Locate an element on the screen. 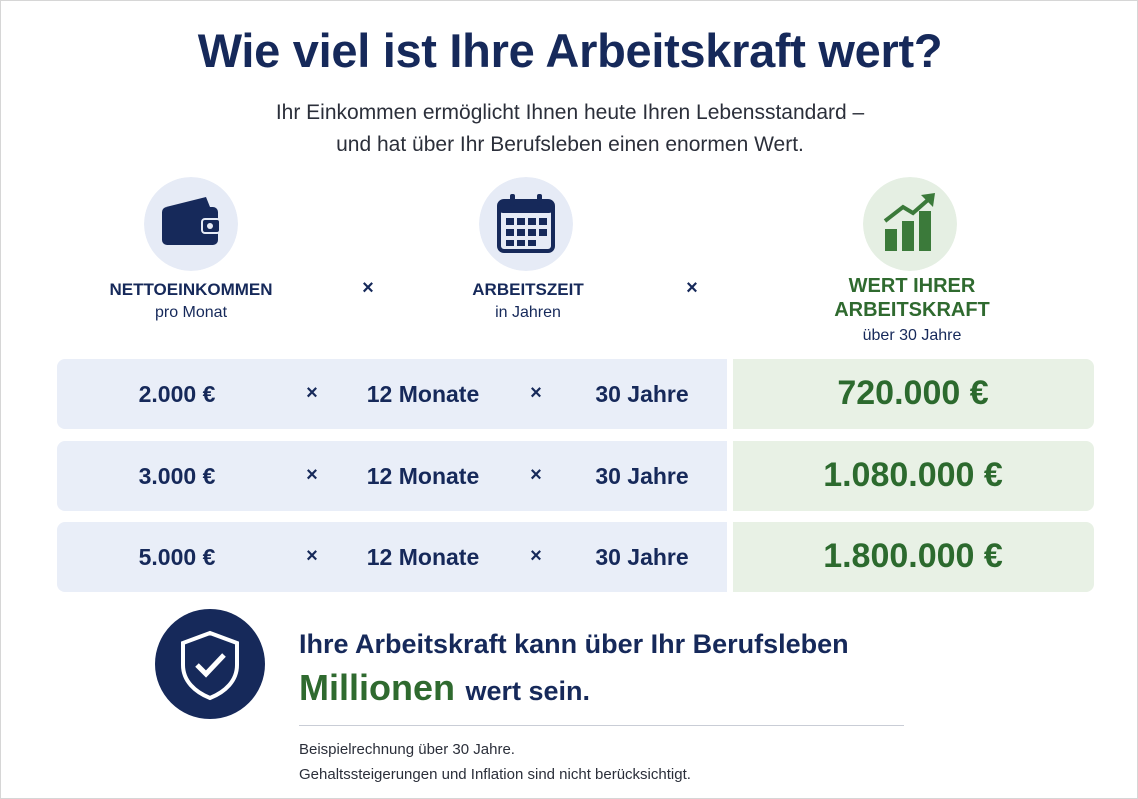 The width and height of the screenshot is (1138, 799). title: Wie viel ist Ihre Arbeitskraft wert? is located at coordinates (570, 50).